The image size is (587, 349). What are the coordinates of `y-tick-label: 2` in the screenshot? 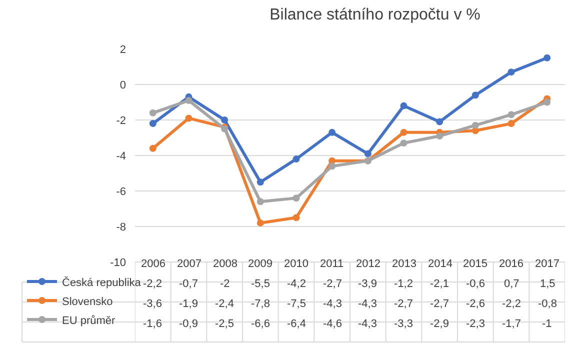 It's located at (123, 50).